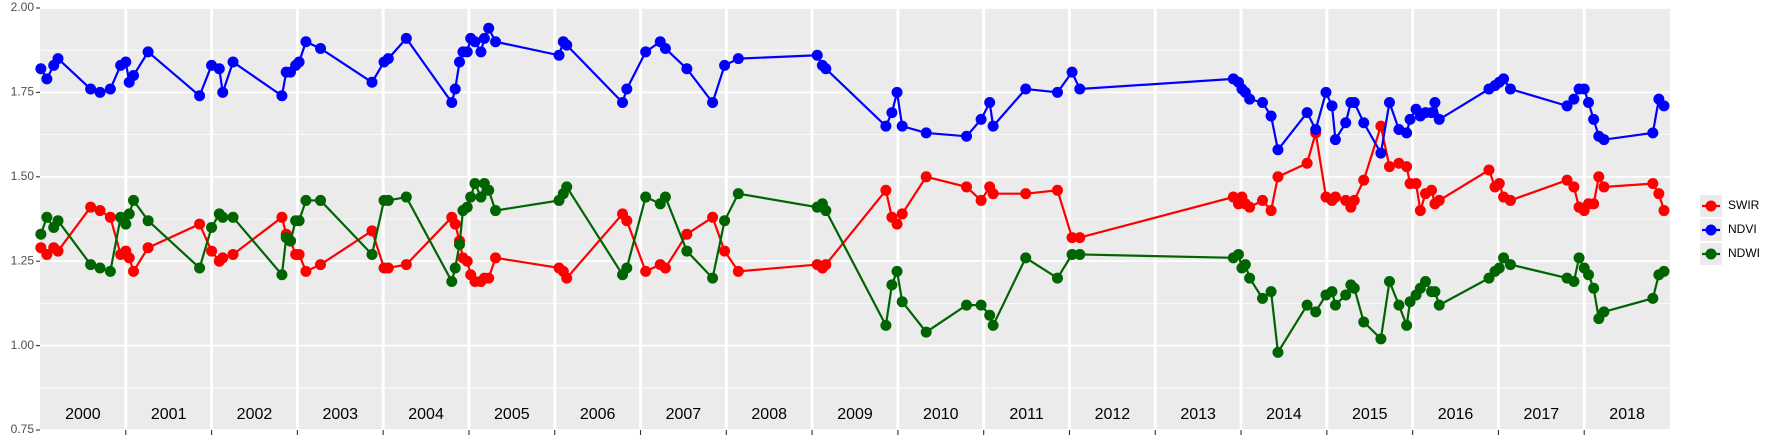 This screenshot has height=442, width=1773. I want to click on year-label: 2008, so click(769, 414).